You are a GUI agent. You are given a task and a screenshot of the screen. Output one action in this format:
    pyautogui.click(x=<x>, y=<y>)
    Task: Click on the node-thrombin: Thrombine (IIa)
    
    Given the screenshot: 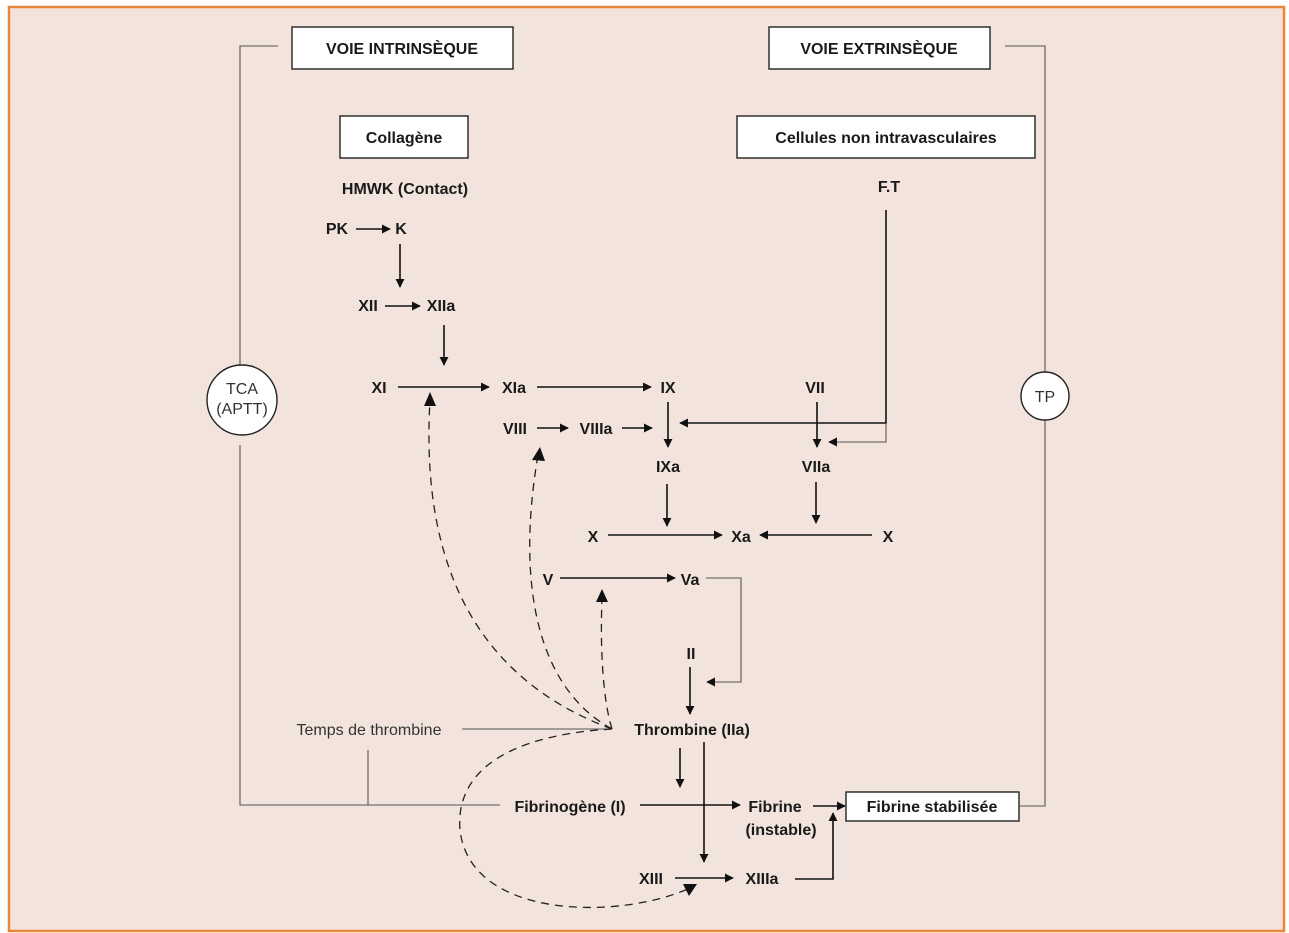 What is the action you would take?
    pyautogui.click(x=692, y=730)
    